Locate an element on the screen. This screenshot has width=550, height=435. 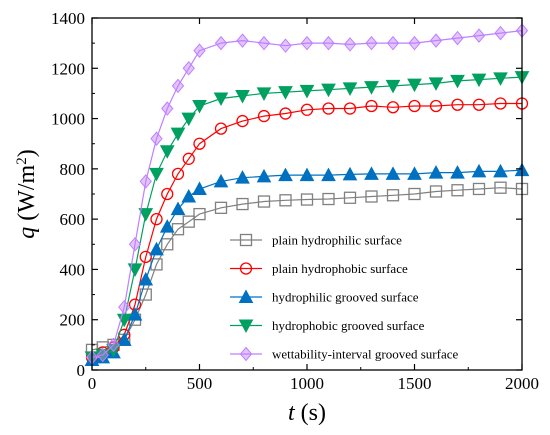
legend-label: plain hydrophobic surface is located at coordinates (340, 268).